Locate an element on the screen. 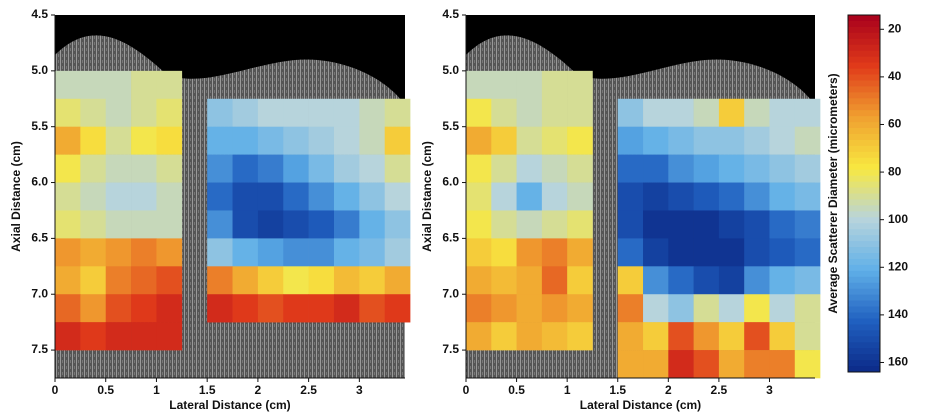 The height and width of the screenshot is (416, 926). y-tick-label: 5.0 is located at coordinates (39, 70).